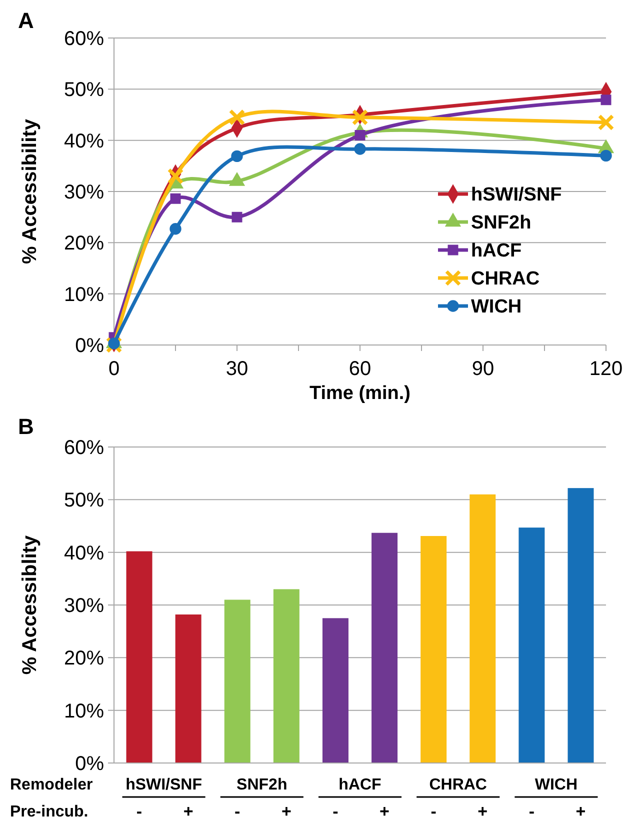  I want to click on y-axis-title: % Accessibility, so click(30, 191).